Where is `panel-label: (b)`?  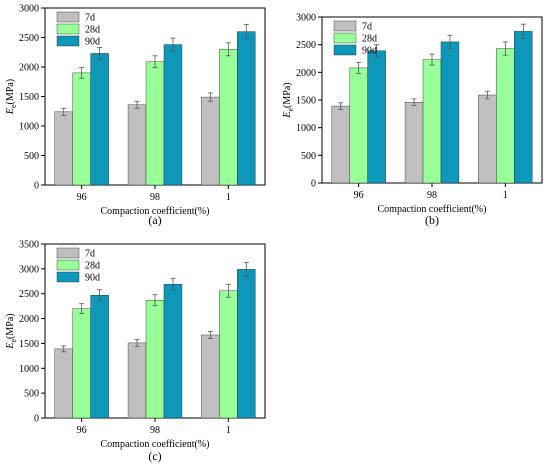 panel-label: (b) is located at coordinates (432, 220).